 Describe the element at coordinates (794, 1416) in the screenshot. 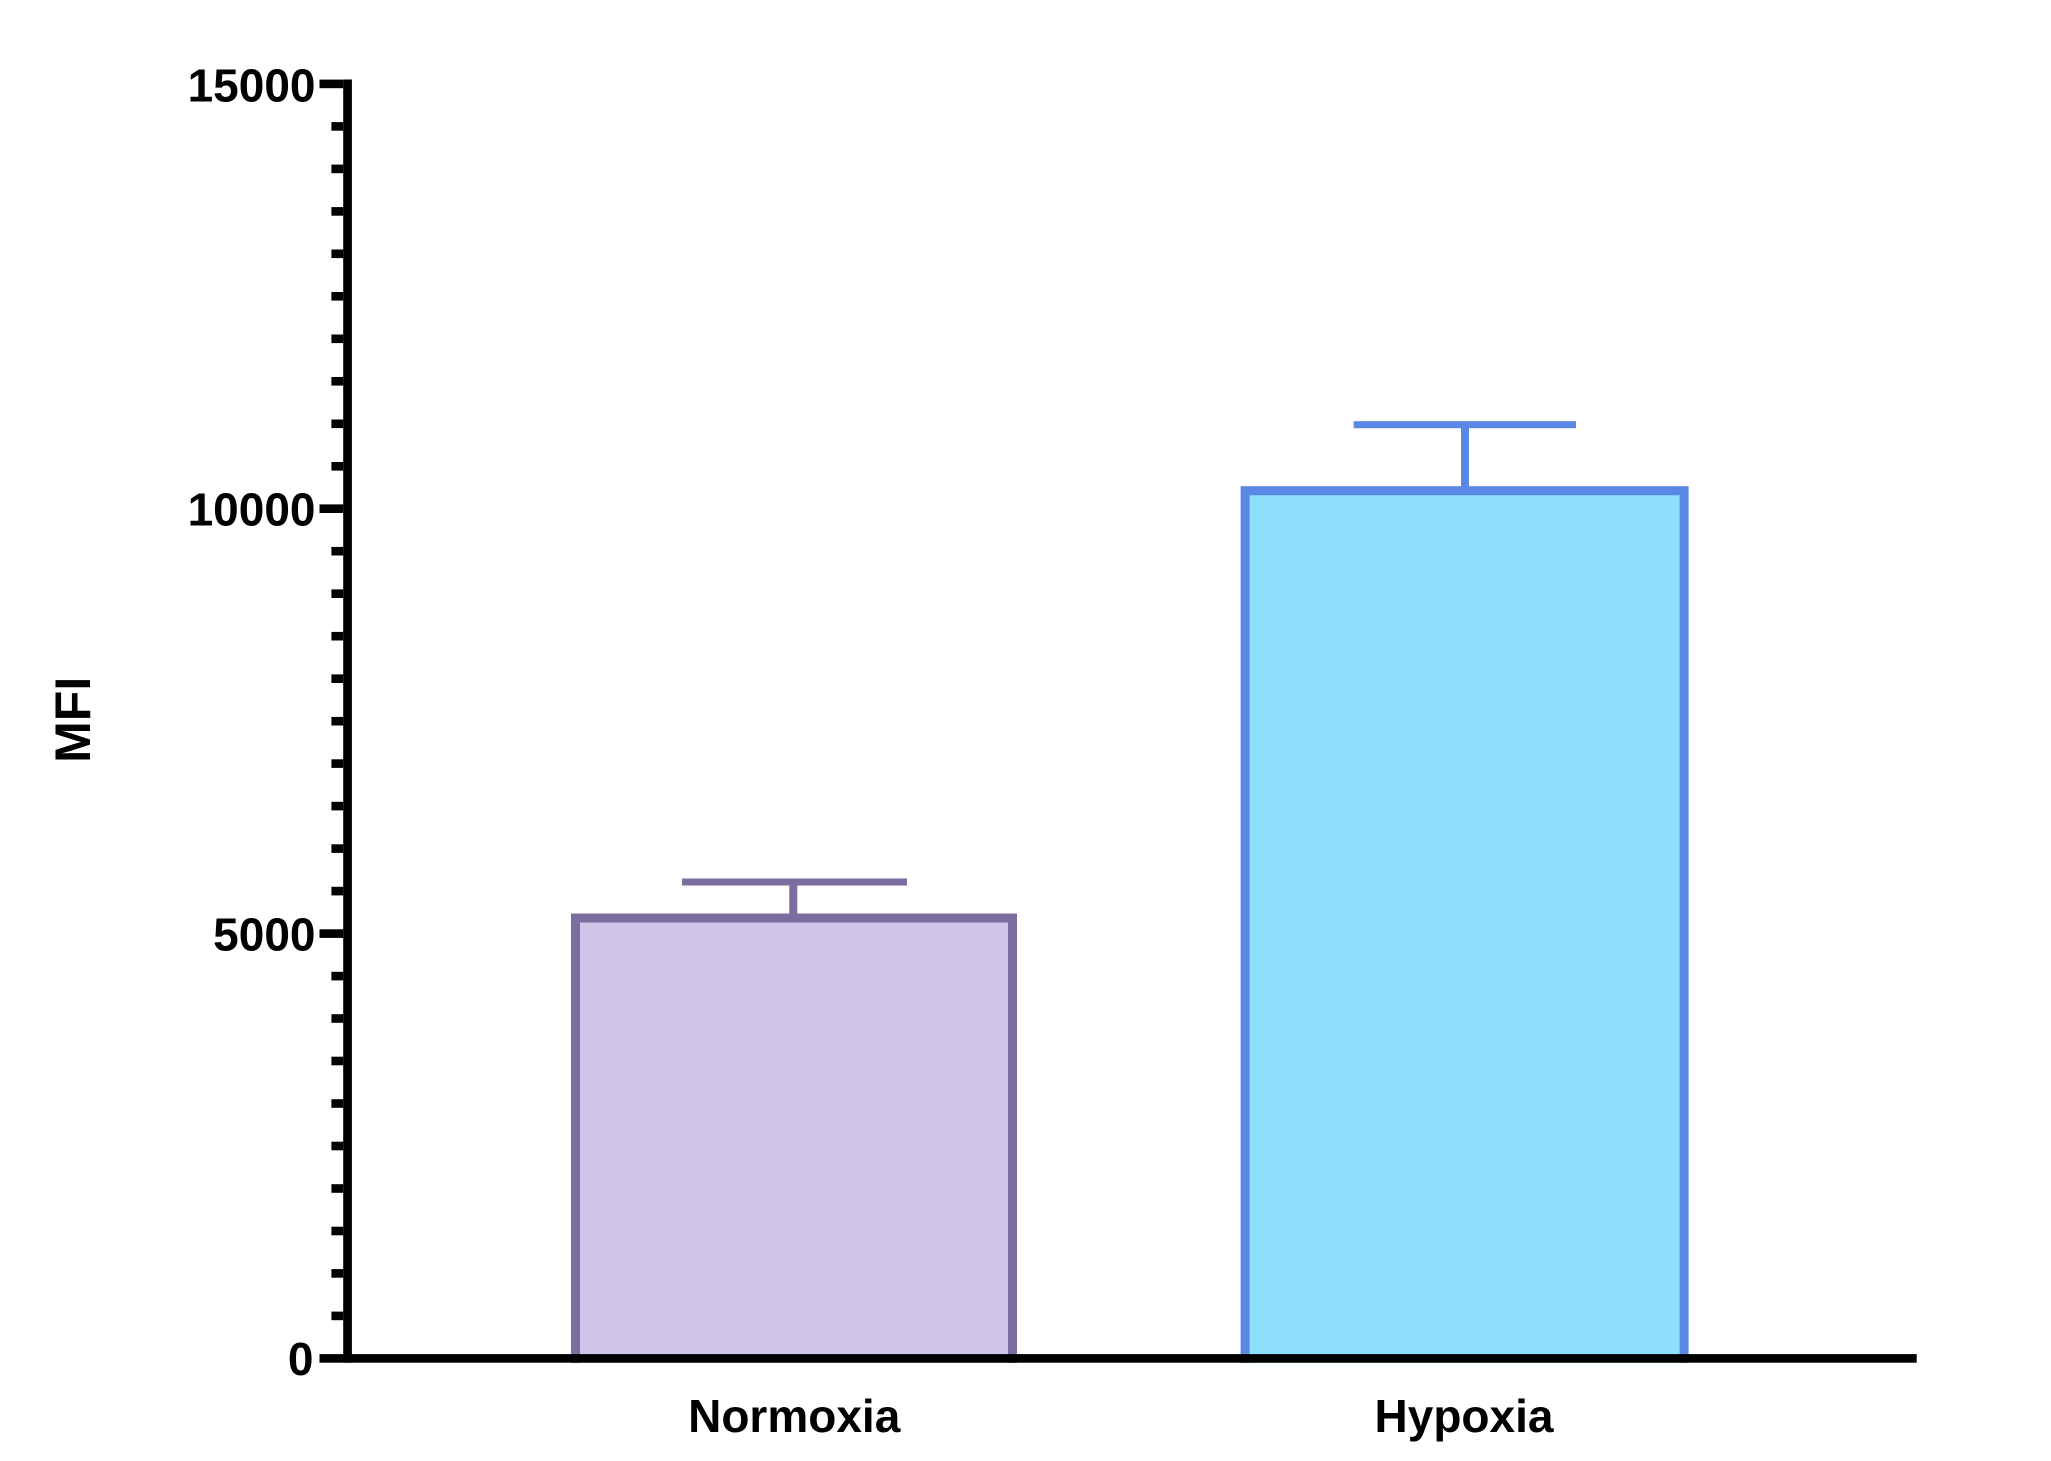

I see `svg-text: Normoxia` at that location.